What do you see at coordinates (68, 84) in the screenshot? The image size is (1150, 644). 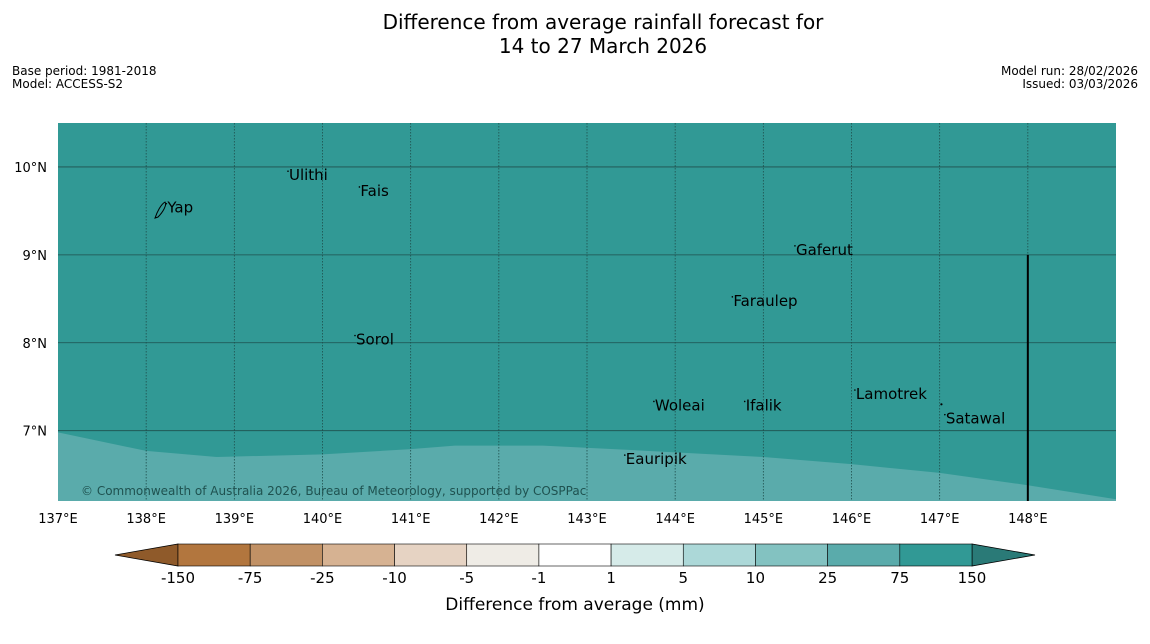 I see `model-name: Model: ACCESS-S2` at bounding box center [68, 84].